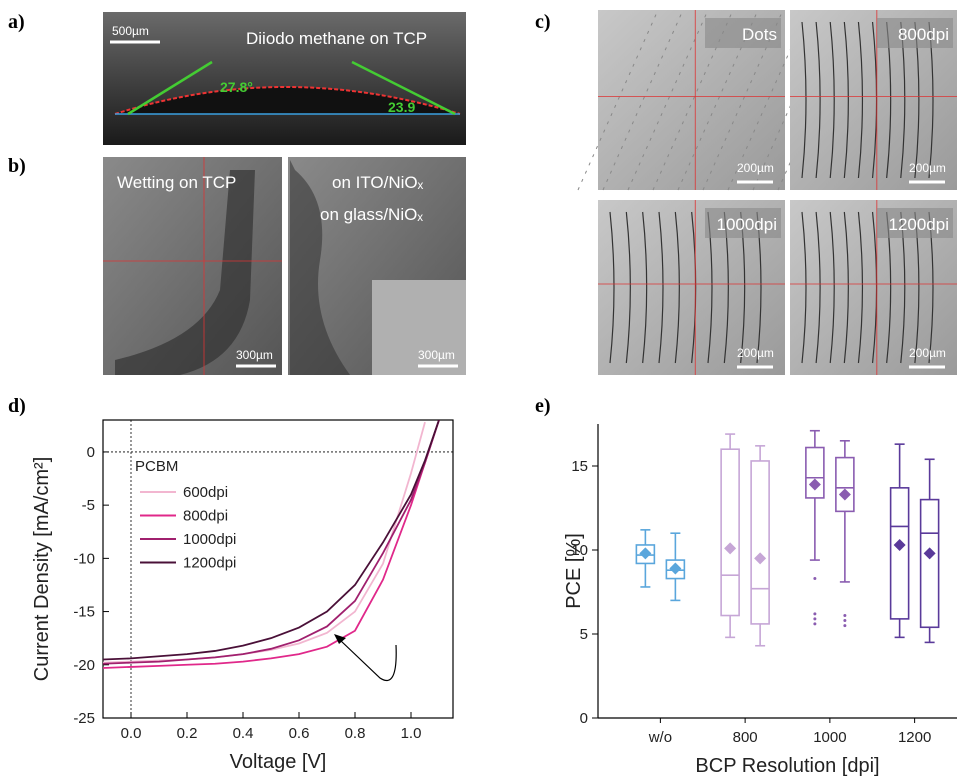 This screenshot has height=781, width=963. I want to click on y-tick-label: 15, so click(579, 466).